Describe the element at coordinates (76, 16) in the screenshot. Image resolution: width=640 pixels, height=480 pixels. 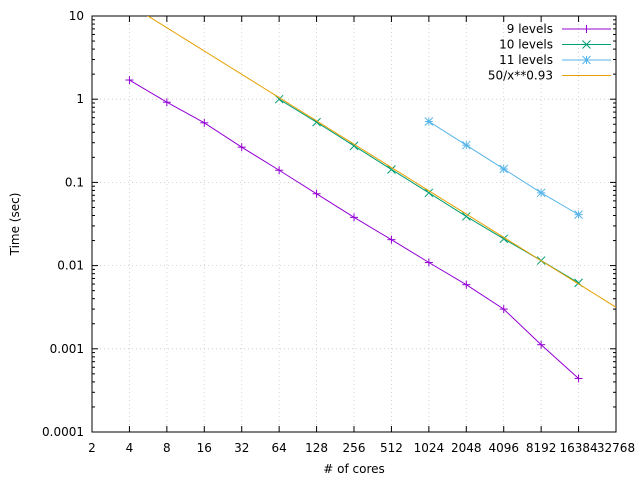
I see `y-tick-label: 10` at that location.